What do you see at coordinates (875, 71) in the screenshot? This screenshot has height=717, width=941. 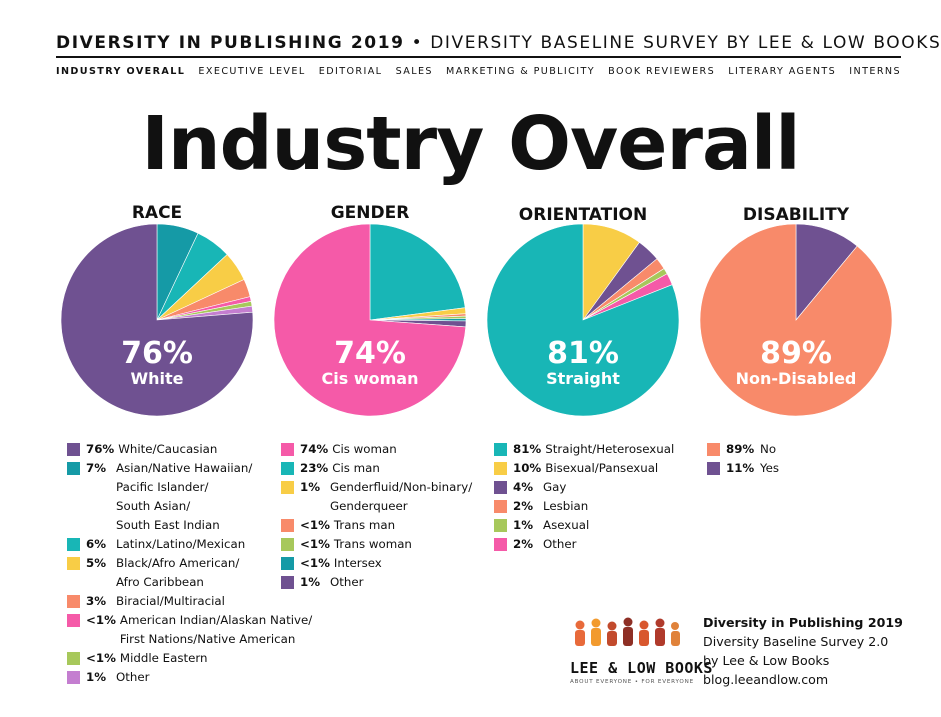 I see `nav-item-interns: INTERNS` at bounding box center [875, 71].